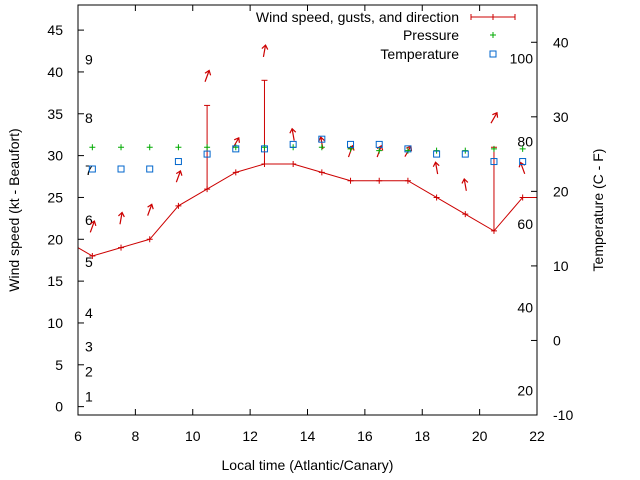  Describe the element at coordinates (55, 30) in the screenshot. I see `y-tick-label: 45` at that location.